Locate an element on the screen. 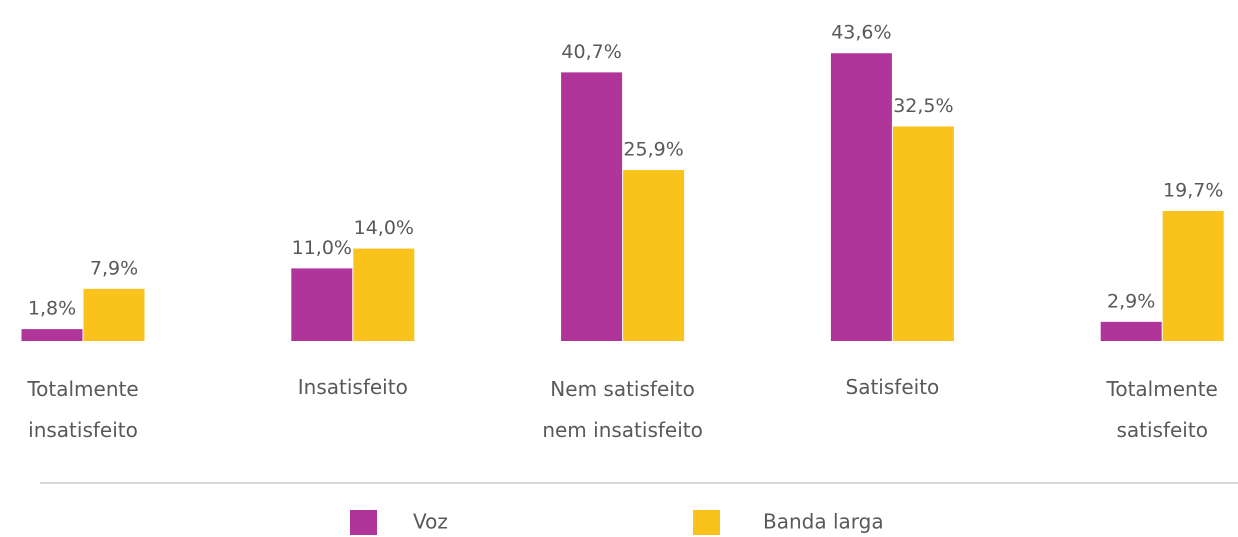  x-tick-label: Satisfeito is located at coordinates (893, 387).